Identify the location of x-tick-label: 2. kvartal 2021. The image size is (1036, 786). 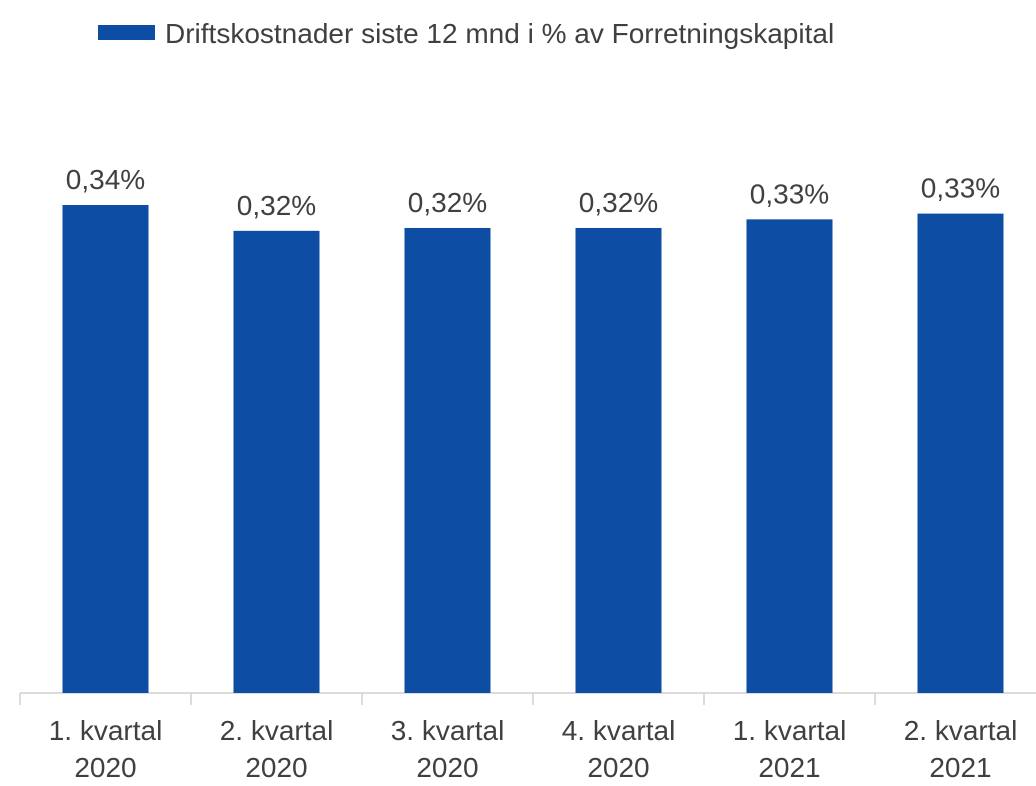
(960, 749).